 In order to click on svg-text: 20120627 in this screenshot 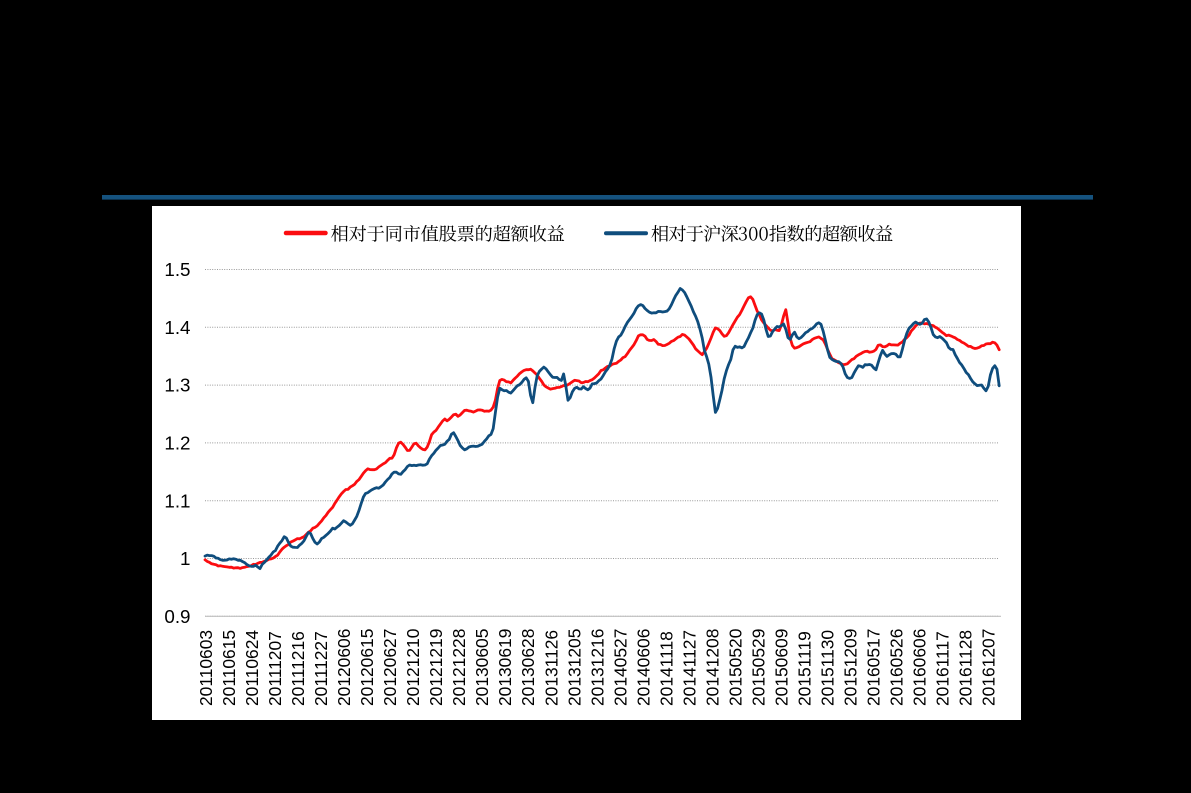, I will do `click(390, 667)`.